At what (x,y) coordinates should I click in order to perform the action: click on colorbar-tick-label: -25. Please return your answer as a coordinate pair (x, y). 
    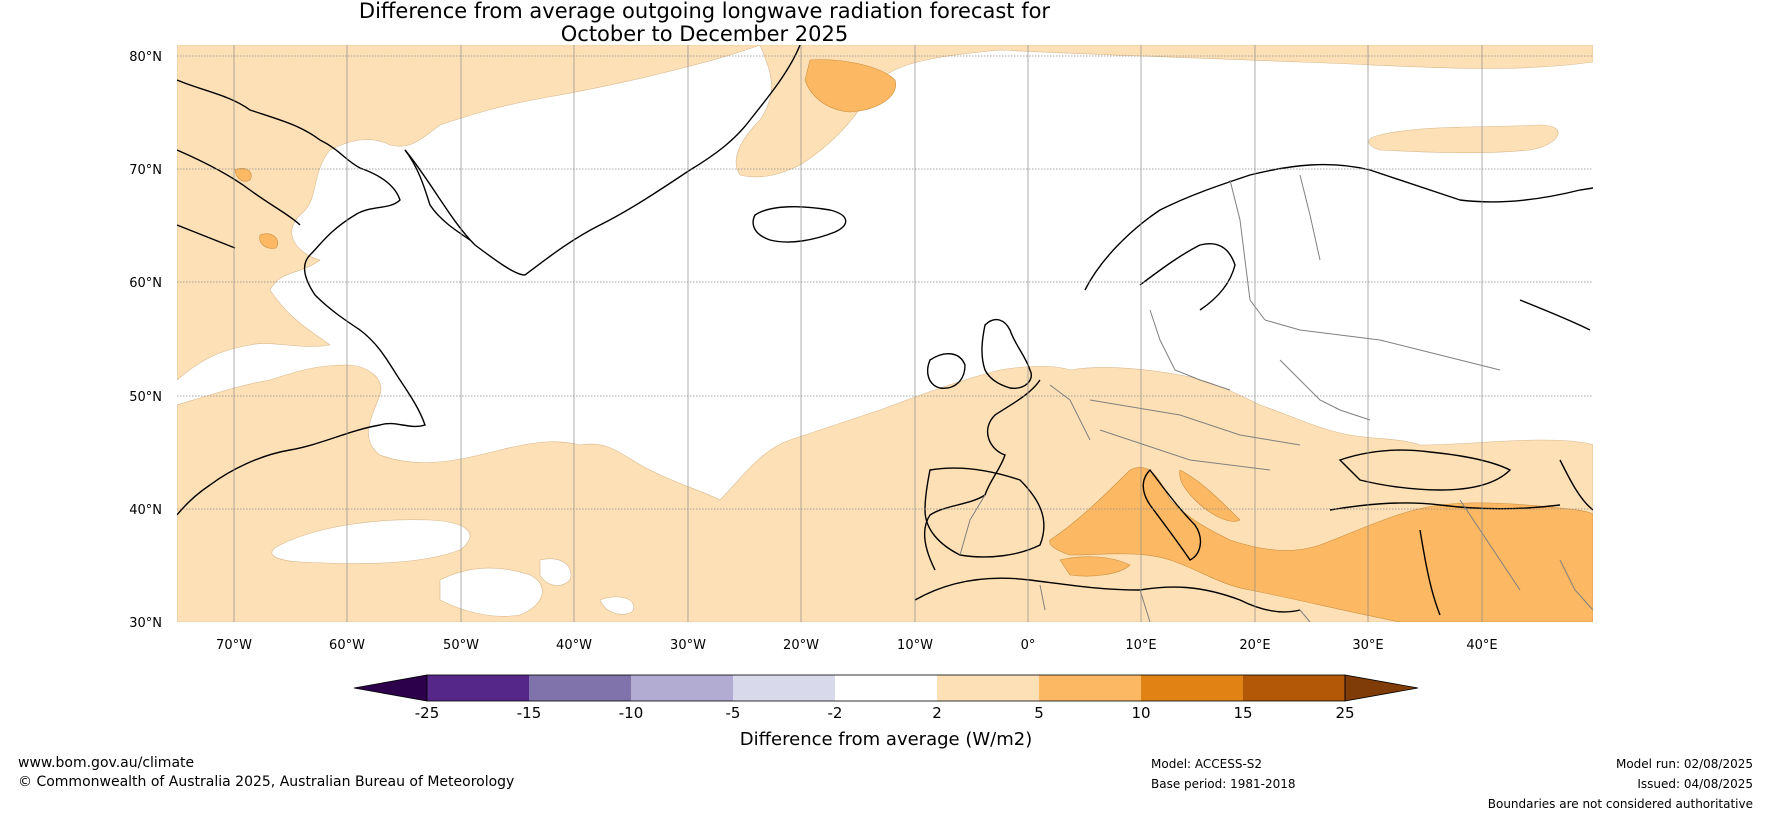
    Looking at the image, I should click on (427, 713).